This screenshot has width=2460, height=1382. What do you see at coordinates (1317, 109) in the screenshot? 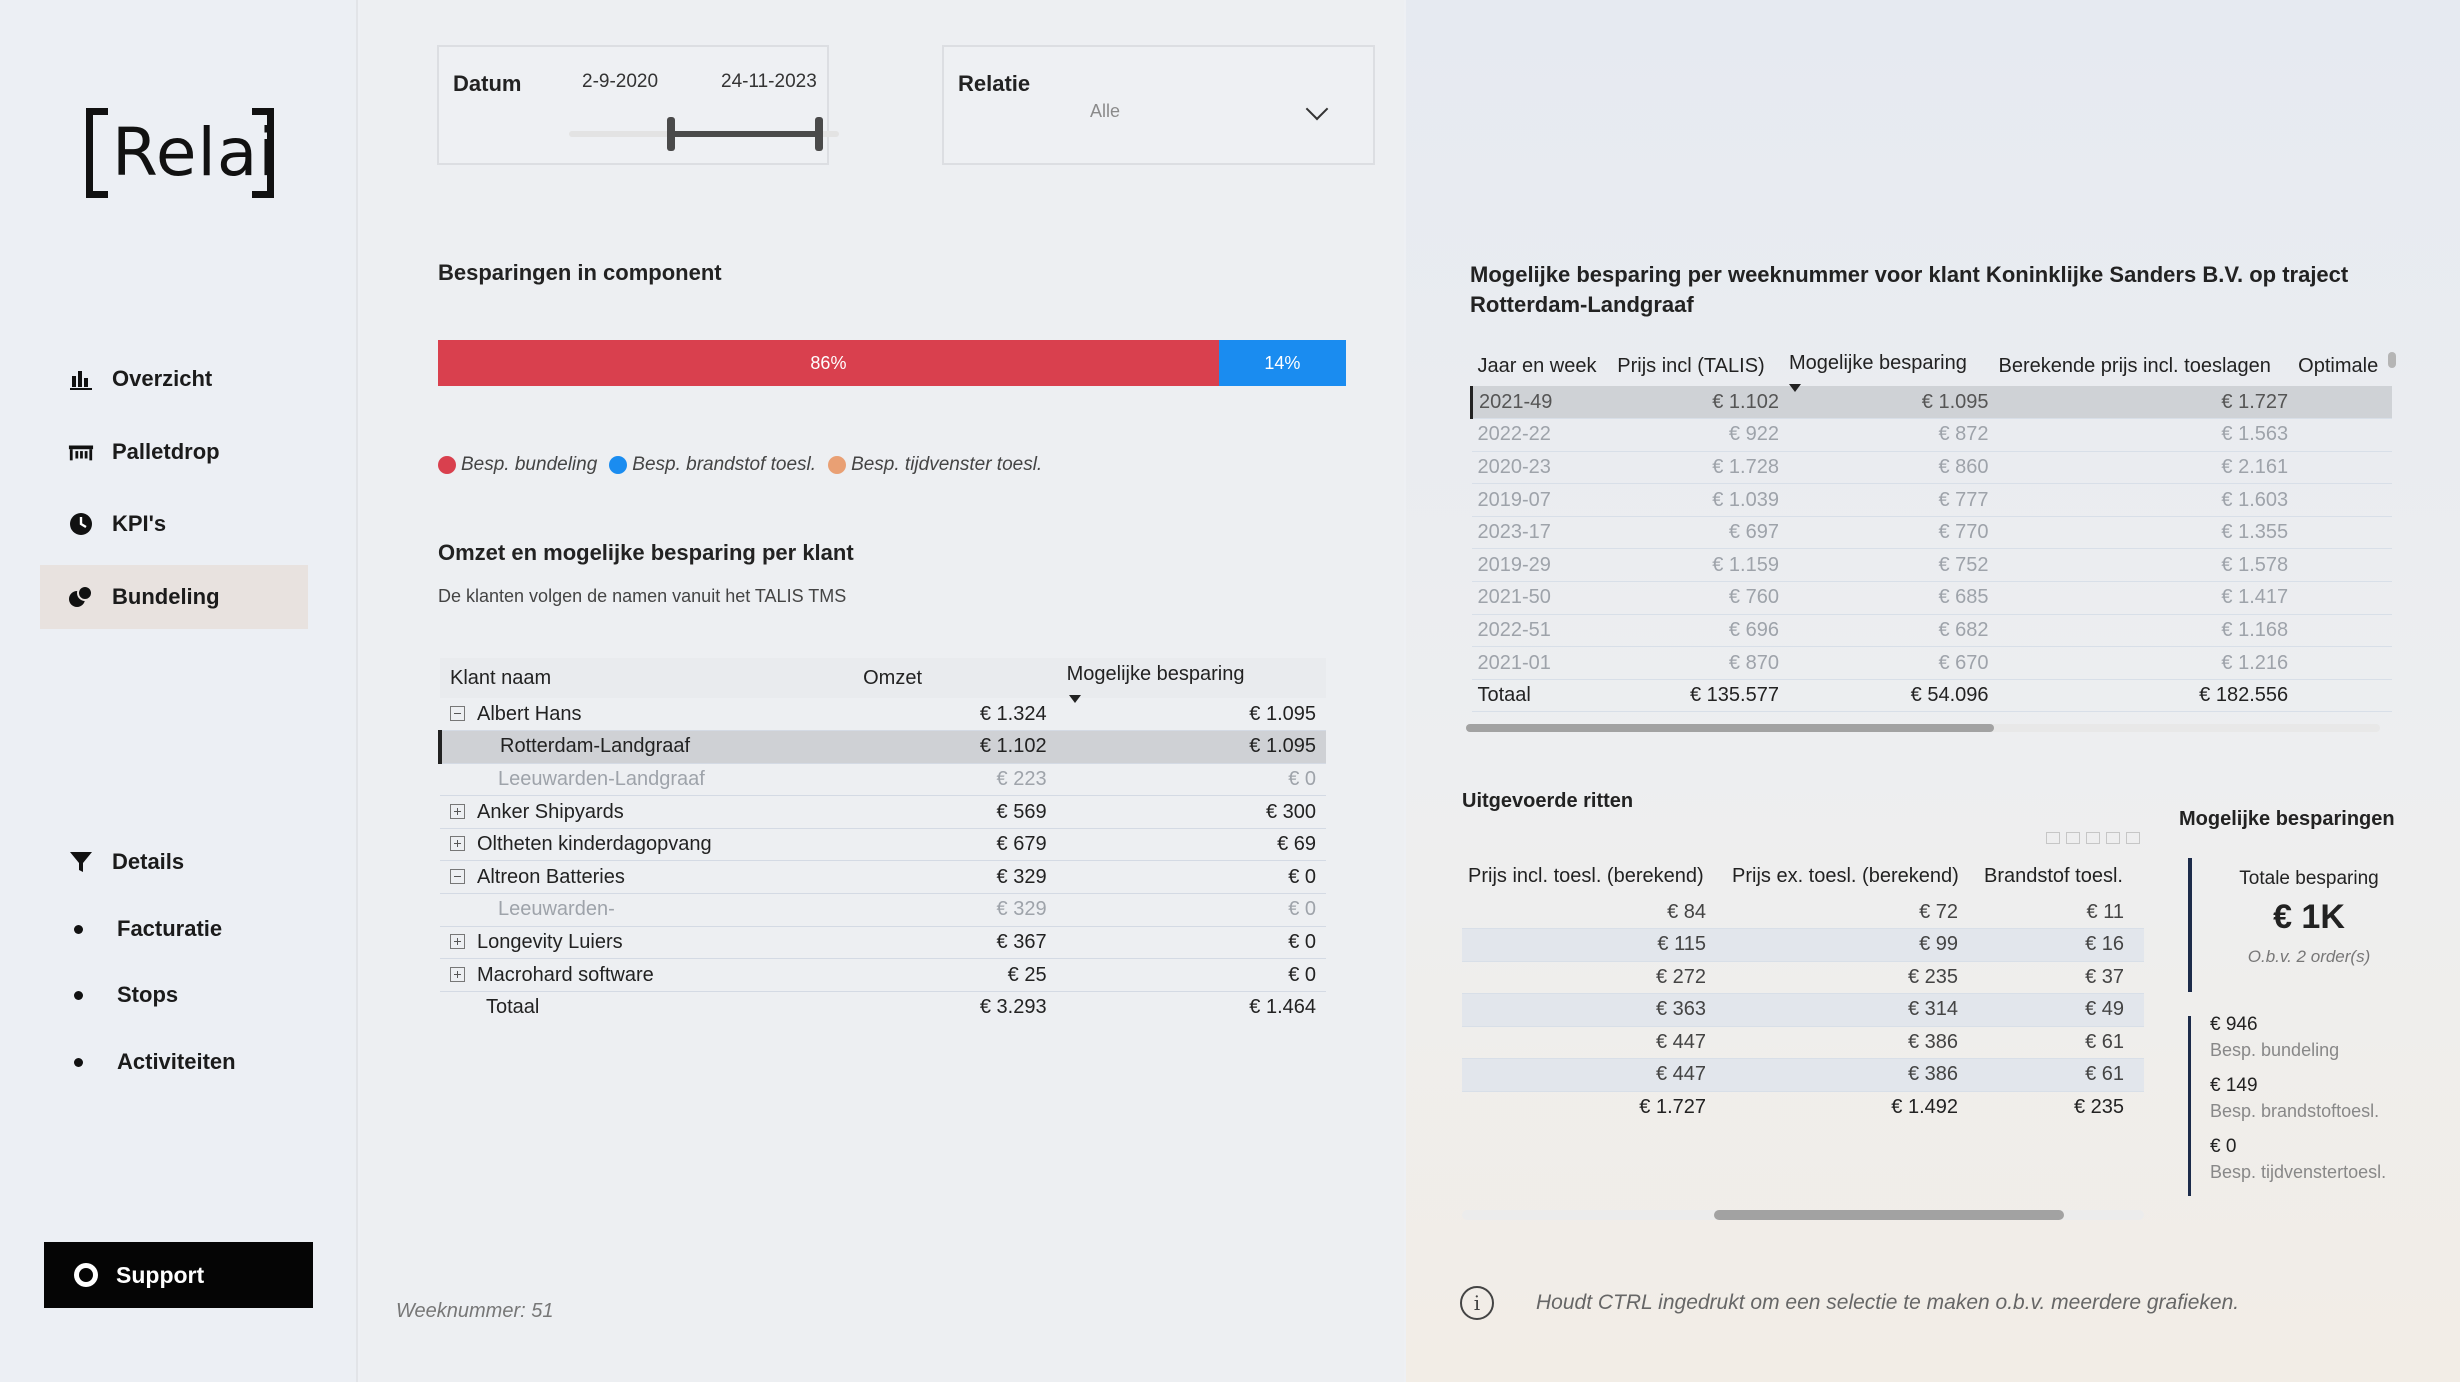
I see `chevron-down-icon` at bounding box center [1317, 109].